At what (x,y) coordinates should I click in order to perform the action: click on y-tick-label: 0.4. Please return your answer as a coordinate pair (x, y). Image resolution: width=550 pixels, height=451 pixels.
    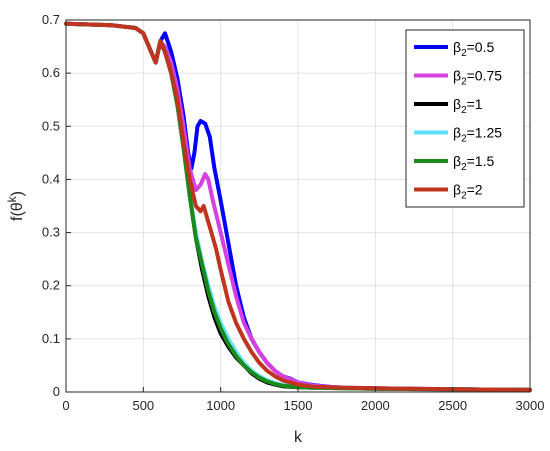
    Looking at the image, I should click on (51, 178).